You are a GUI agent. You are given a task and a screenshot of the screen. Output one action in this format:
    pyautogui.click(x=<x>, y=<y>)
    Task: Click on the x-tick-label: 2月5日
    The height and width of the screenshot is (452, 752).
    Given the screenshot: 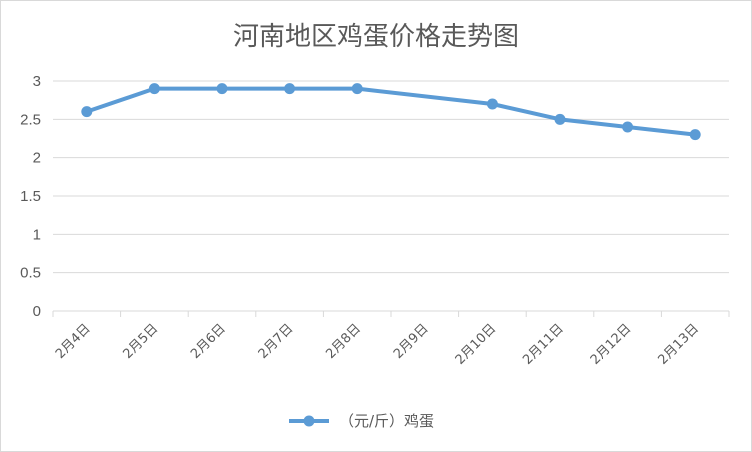 What is the action you would take?
    pyautogui.click(x=141, y=341)
    